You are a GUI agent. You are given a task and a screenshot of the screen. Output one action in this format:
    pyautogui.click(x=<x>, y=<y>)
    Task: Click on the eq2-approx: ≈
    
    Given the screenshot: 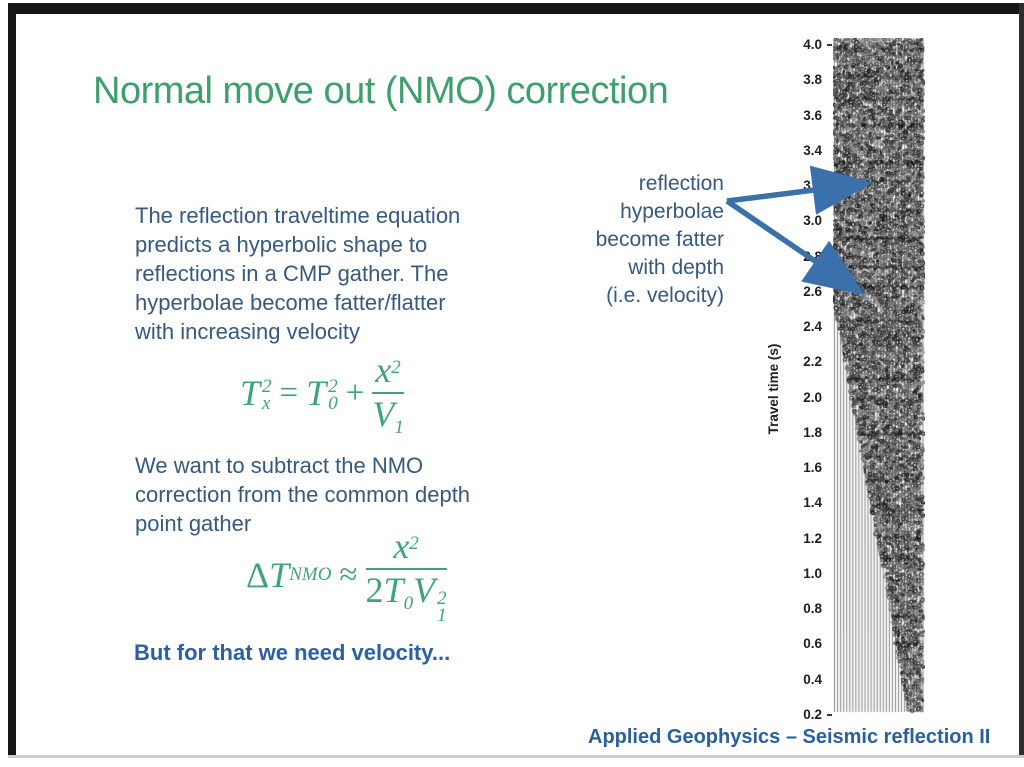 What is the action you would take?
    pyautogui.click(x=348, y=574)
    